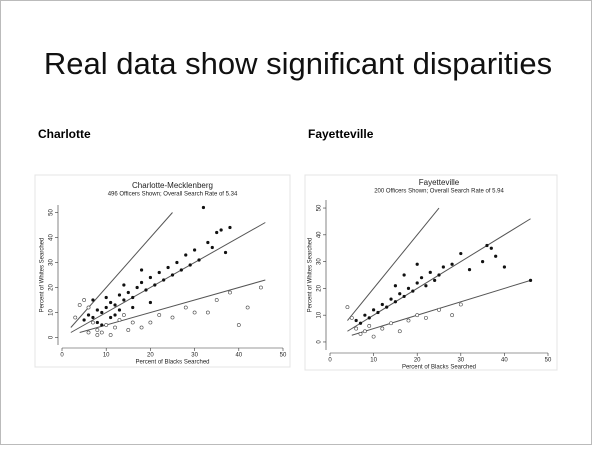  What do you see at coordinates (341, 134) in the screenshot?
I see `panel-label: Fayetteville` at bounding box center [341, 134].